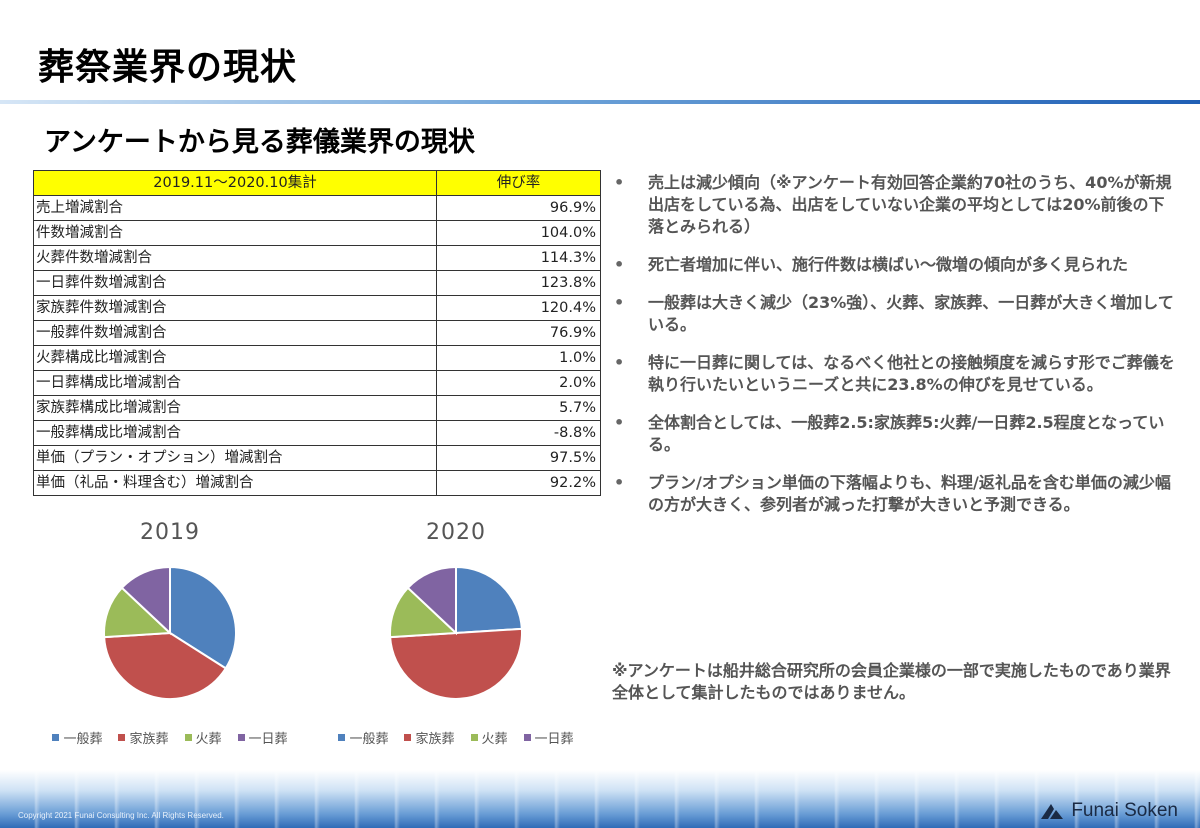 Image resolution: width=1200 pixels, height=828 pixels. I want to click on row-value: 120.4%, so click(518, 308).